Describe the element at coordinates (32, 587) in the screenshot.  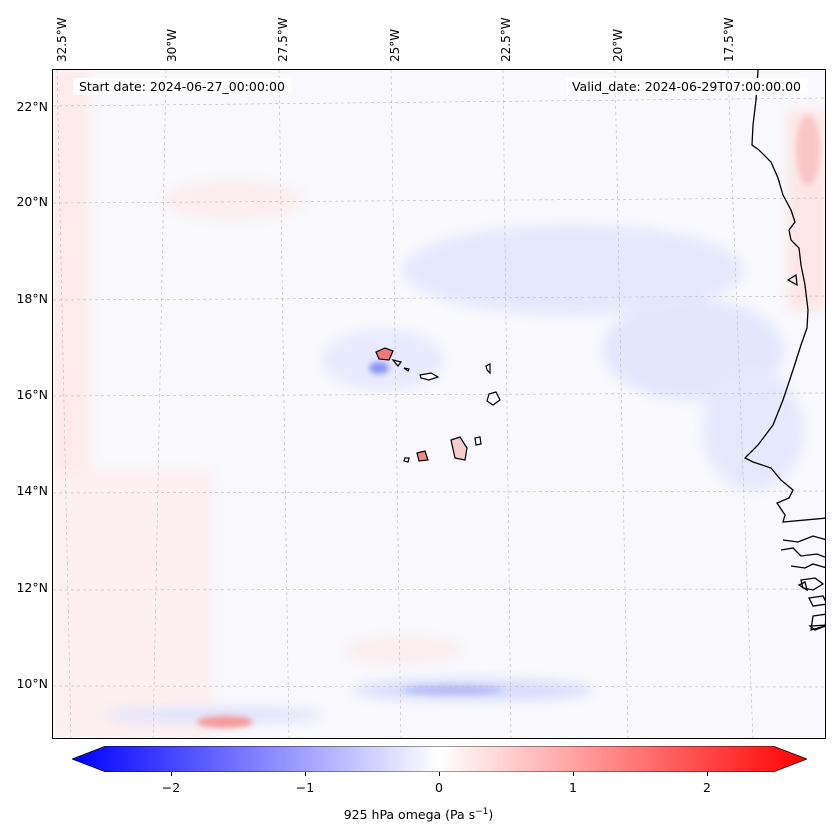
I see `lat-label-12n: 12°N` at that location.